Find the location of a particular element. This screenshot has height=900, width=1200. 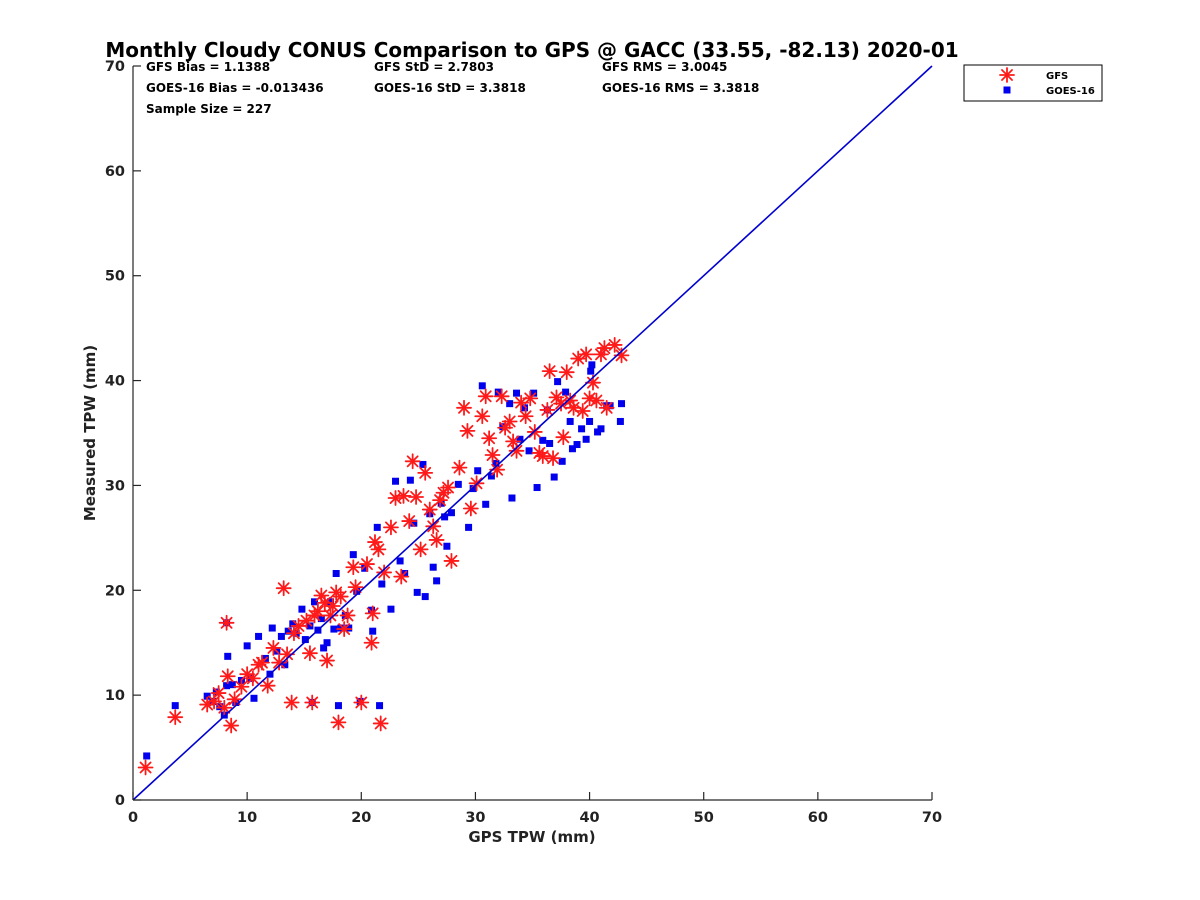

x-tick-label: 40 is located at coordinates (589, 818).